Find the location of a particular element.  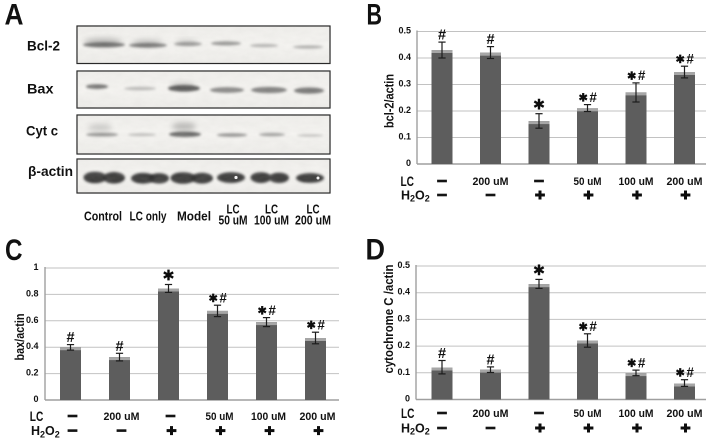

svg-text: Bax is located at coordinates (40, 89).